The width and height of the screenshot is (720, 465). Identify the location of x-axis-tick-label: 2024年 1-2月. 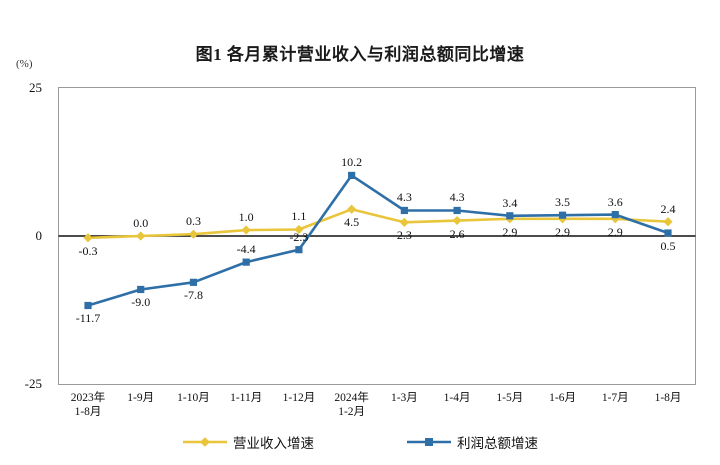
(351, 405).